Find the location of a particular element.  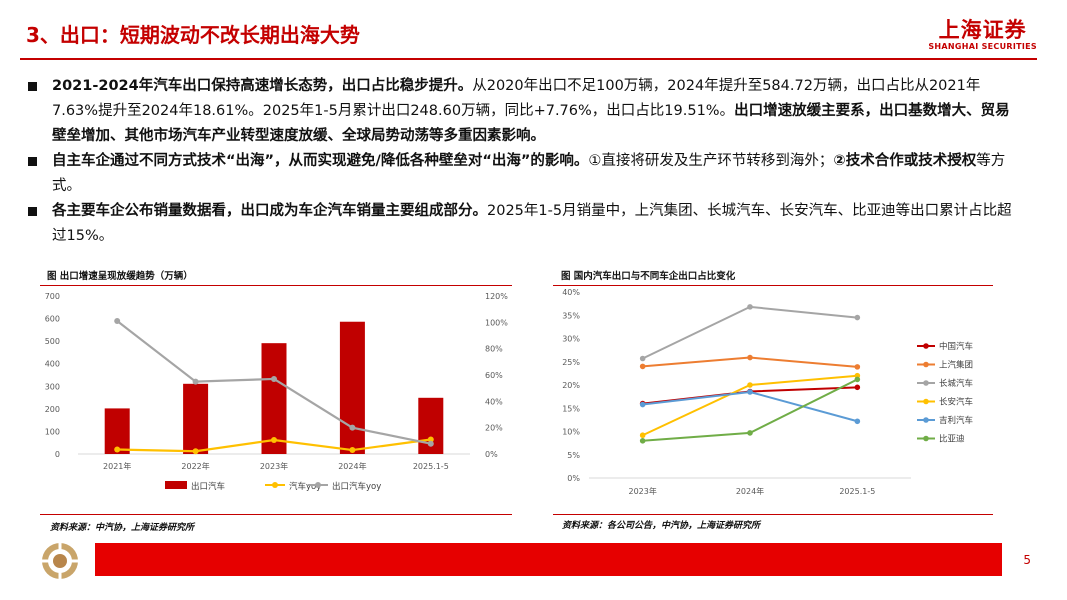

company-emblem-icon is located at coordinates (60, 561).